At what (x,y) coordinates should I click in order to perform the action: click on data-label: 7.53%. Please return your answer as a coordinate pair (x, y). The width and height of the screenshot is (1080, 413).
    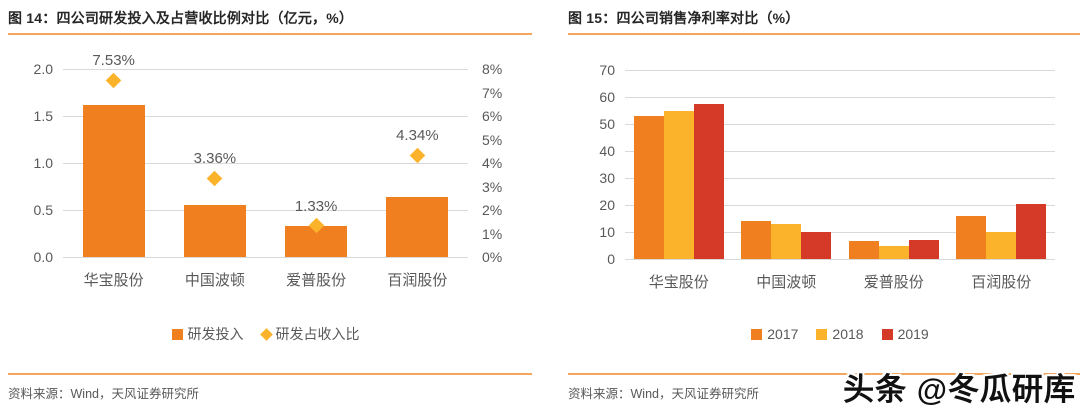
    Looking at the image, I should click on (113, 61).